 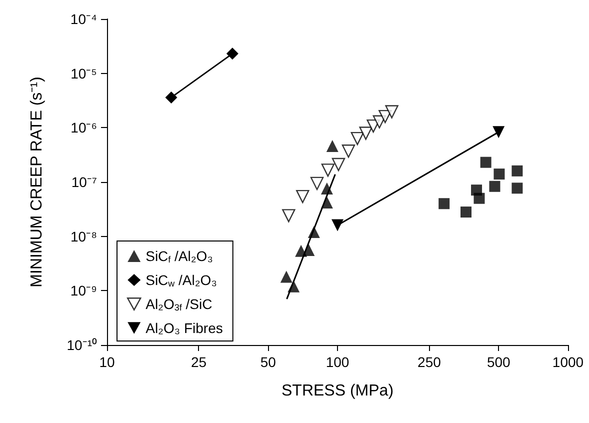 What do you see at coordinates (84, 236) in the screenshot?
I see `y-tick-label: 10⁻⁸` at bounding box center [84, 236].